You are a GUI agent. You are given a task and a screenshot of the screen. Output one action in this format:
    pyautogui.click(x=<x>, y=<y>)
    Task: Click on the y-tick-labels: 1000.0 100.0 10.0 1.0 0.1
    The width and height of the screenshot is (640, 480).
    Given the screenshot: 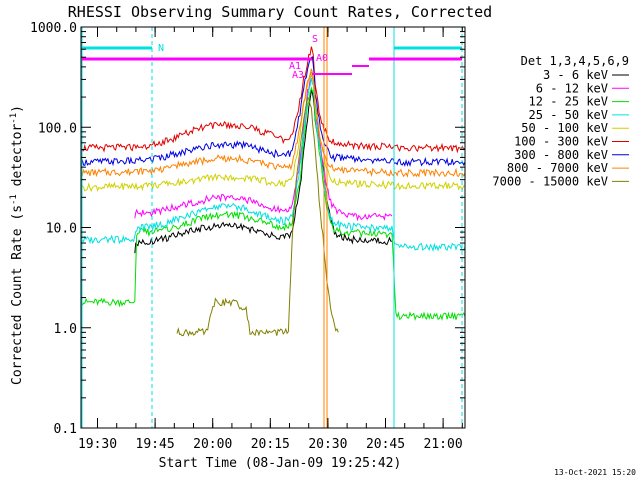 What is the action you would take?
    pyautogui.click(x=53, y=229)
    